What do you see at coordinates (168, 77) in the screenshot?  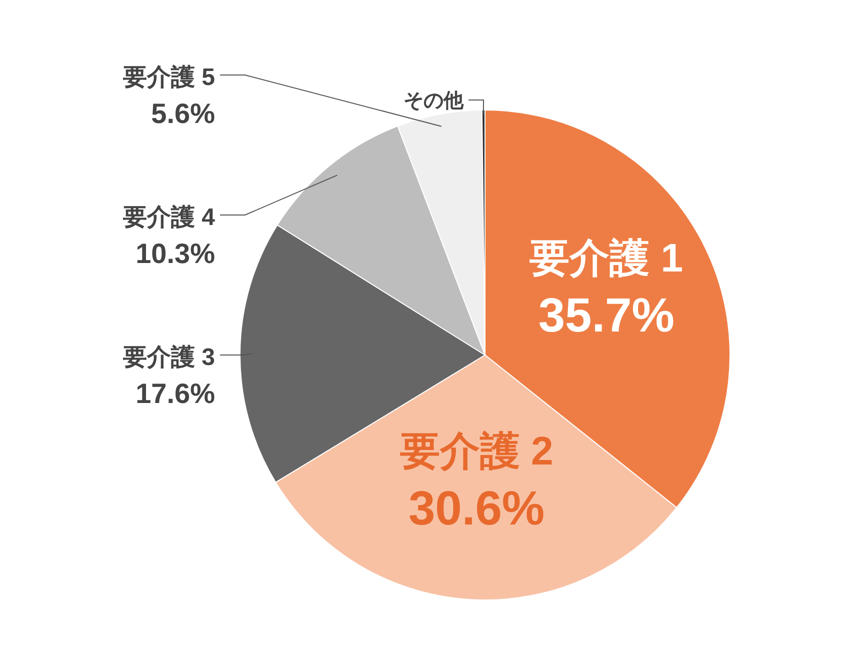 I see `slice-label: 要介護 5` at bounding box center [168, 77].